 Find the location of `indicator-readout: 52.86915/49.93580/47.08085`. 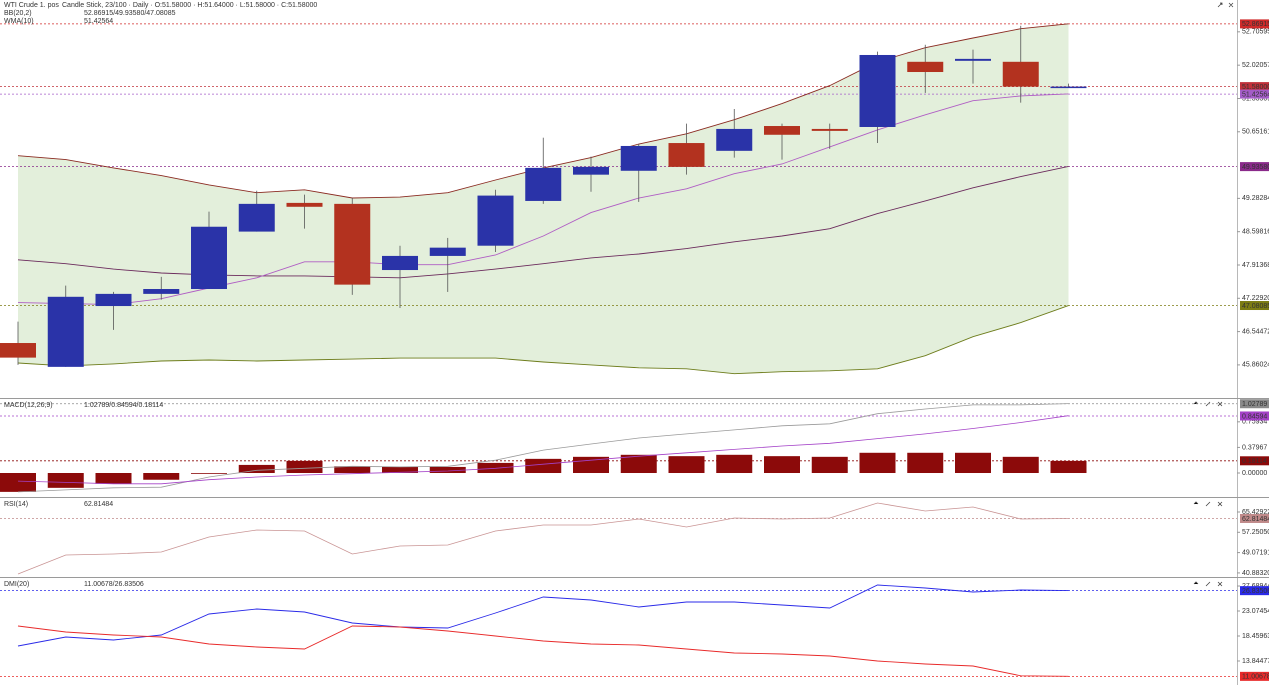

indicator-readout: 52.86915/49.93580/47.08085 is located at coordinates (130, 13).